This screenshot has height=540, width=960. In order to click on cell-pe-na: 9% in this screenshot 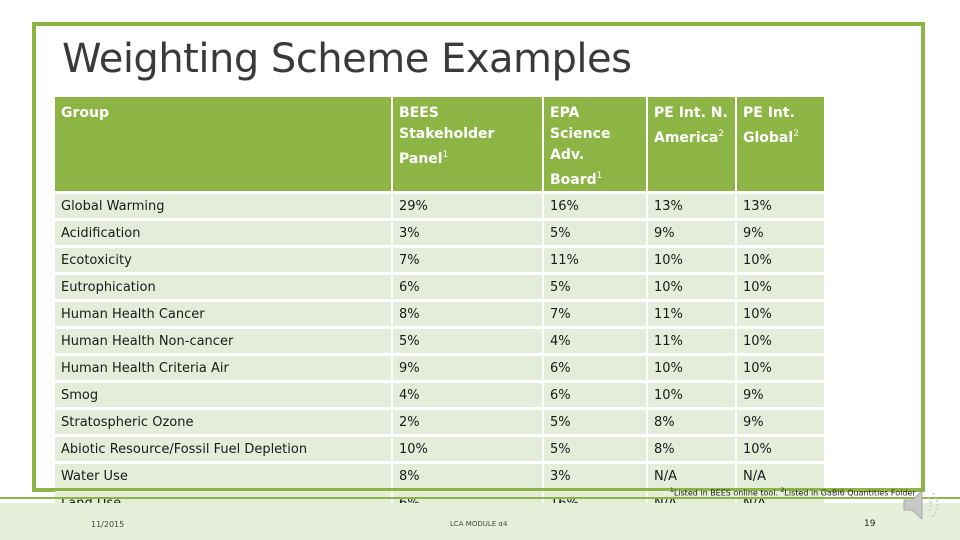, I will do `click(690, 233)`.